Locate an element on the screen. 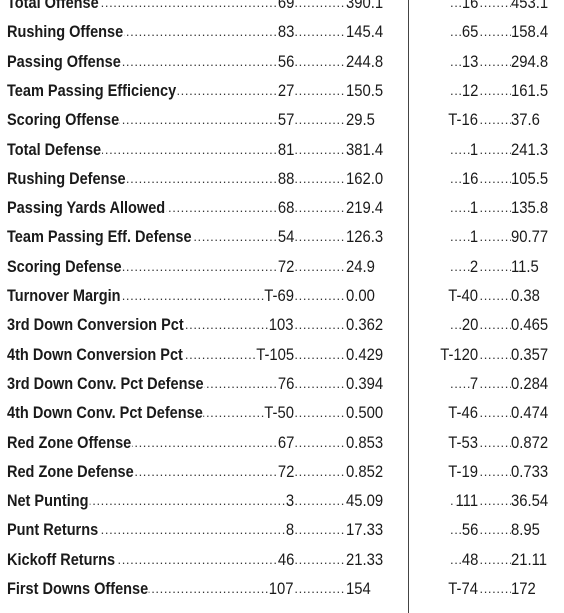 This screenshot has height=613, width=564. rank: 103 is located at coordinates (281, 325).